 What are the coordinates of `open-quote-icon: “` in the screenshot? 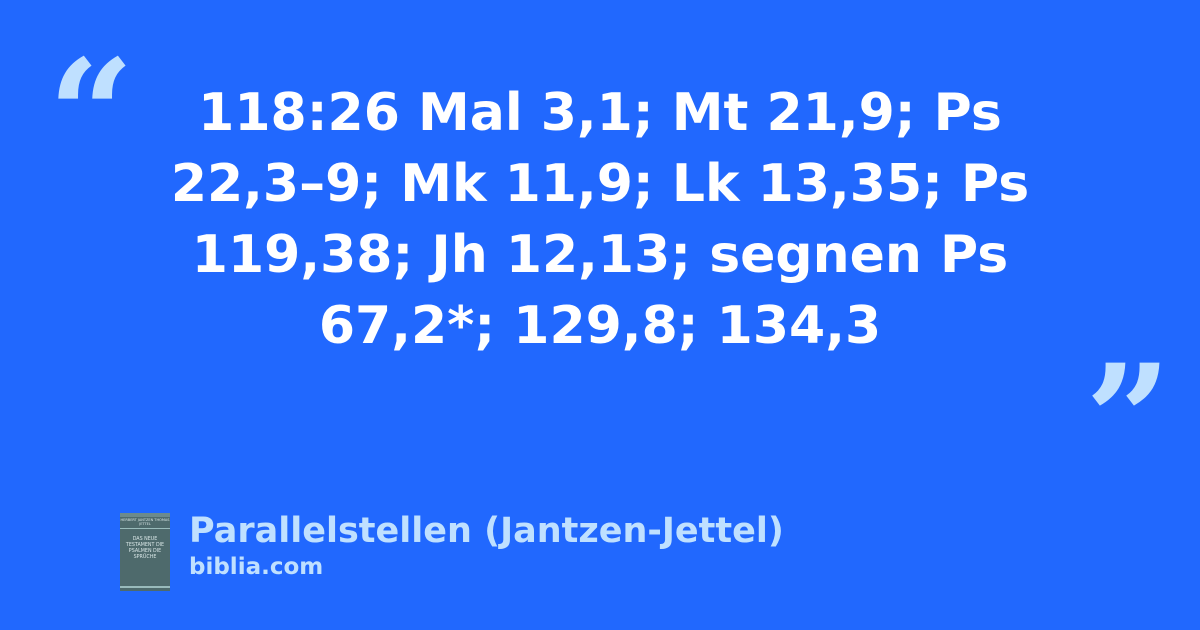 It's located at (91, 115).